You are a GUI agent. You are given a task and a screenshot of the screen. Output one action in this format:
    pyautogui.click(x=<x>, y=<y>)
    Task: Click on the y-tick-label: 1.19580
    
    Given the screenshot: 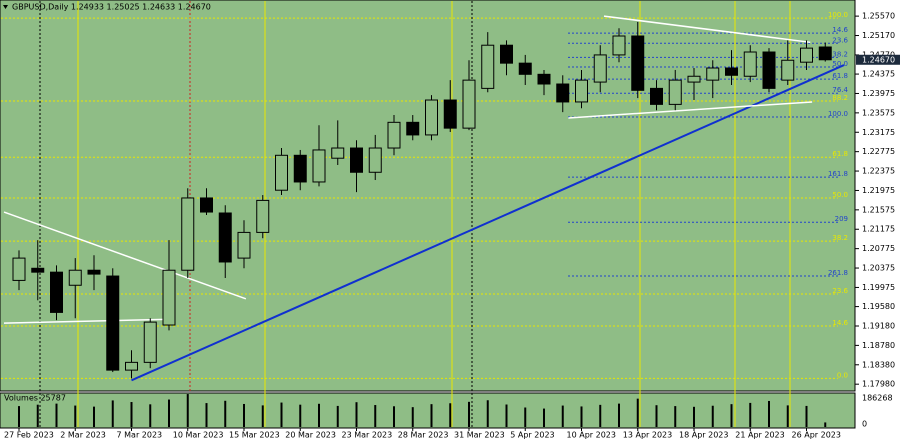 What is the action you would take?
    pyautogui.click(x=878, y=306)
    